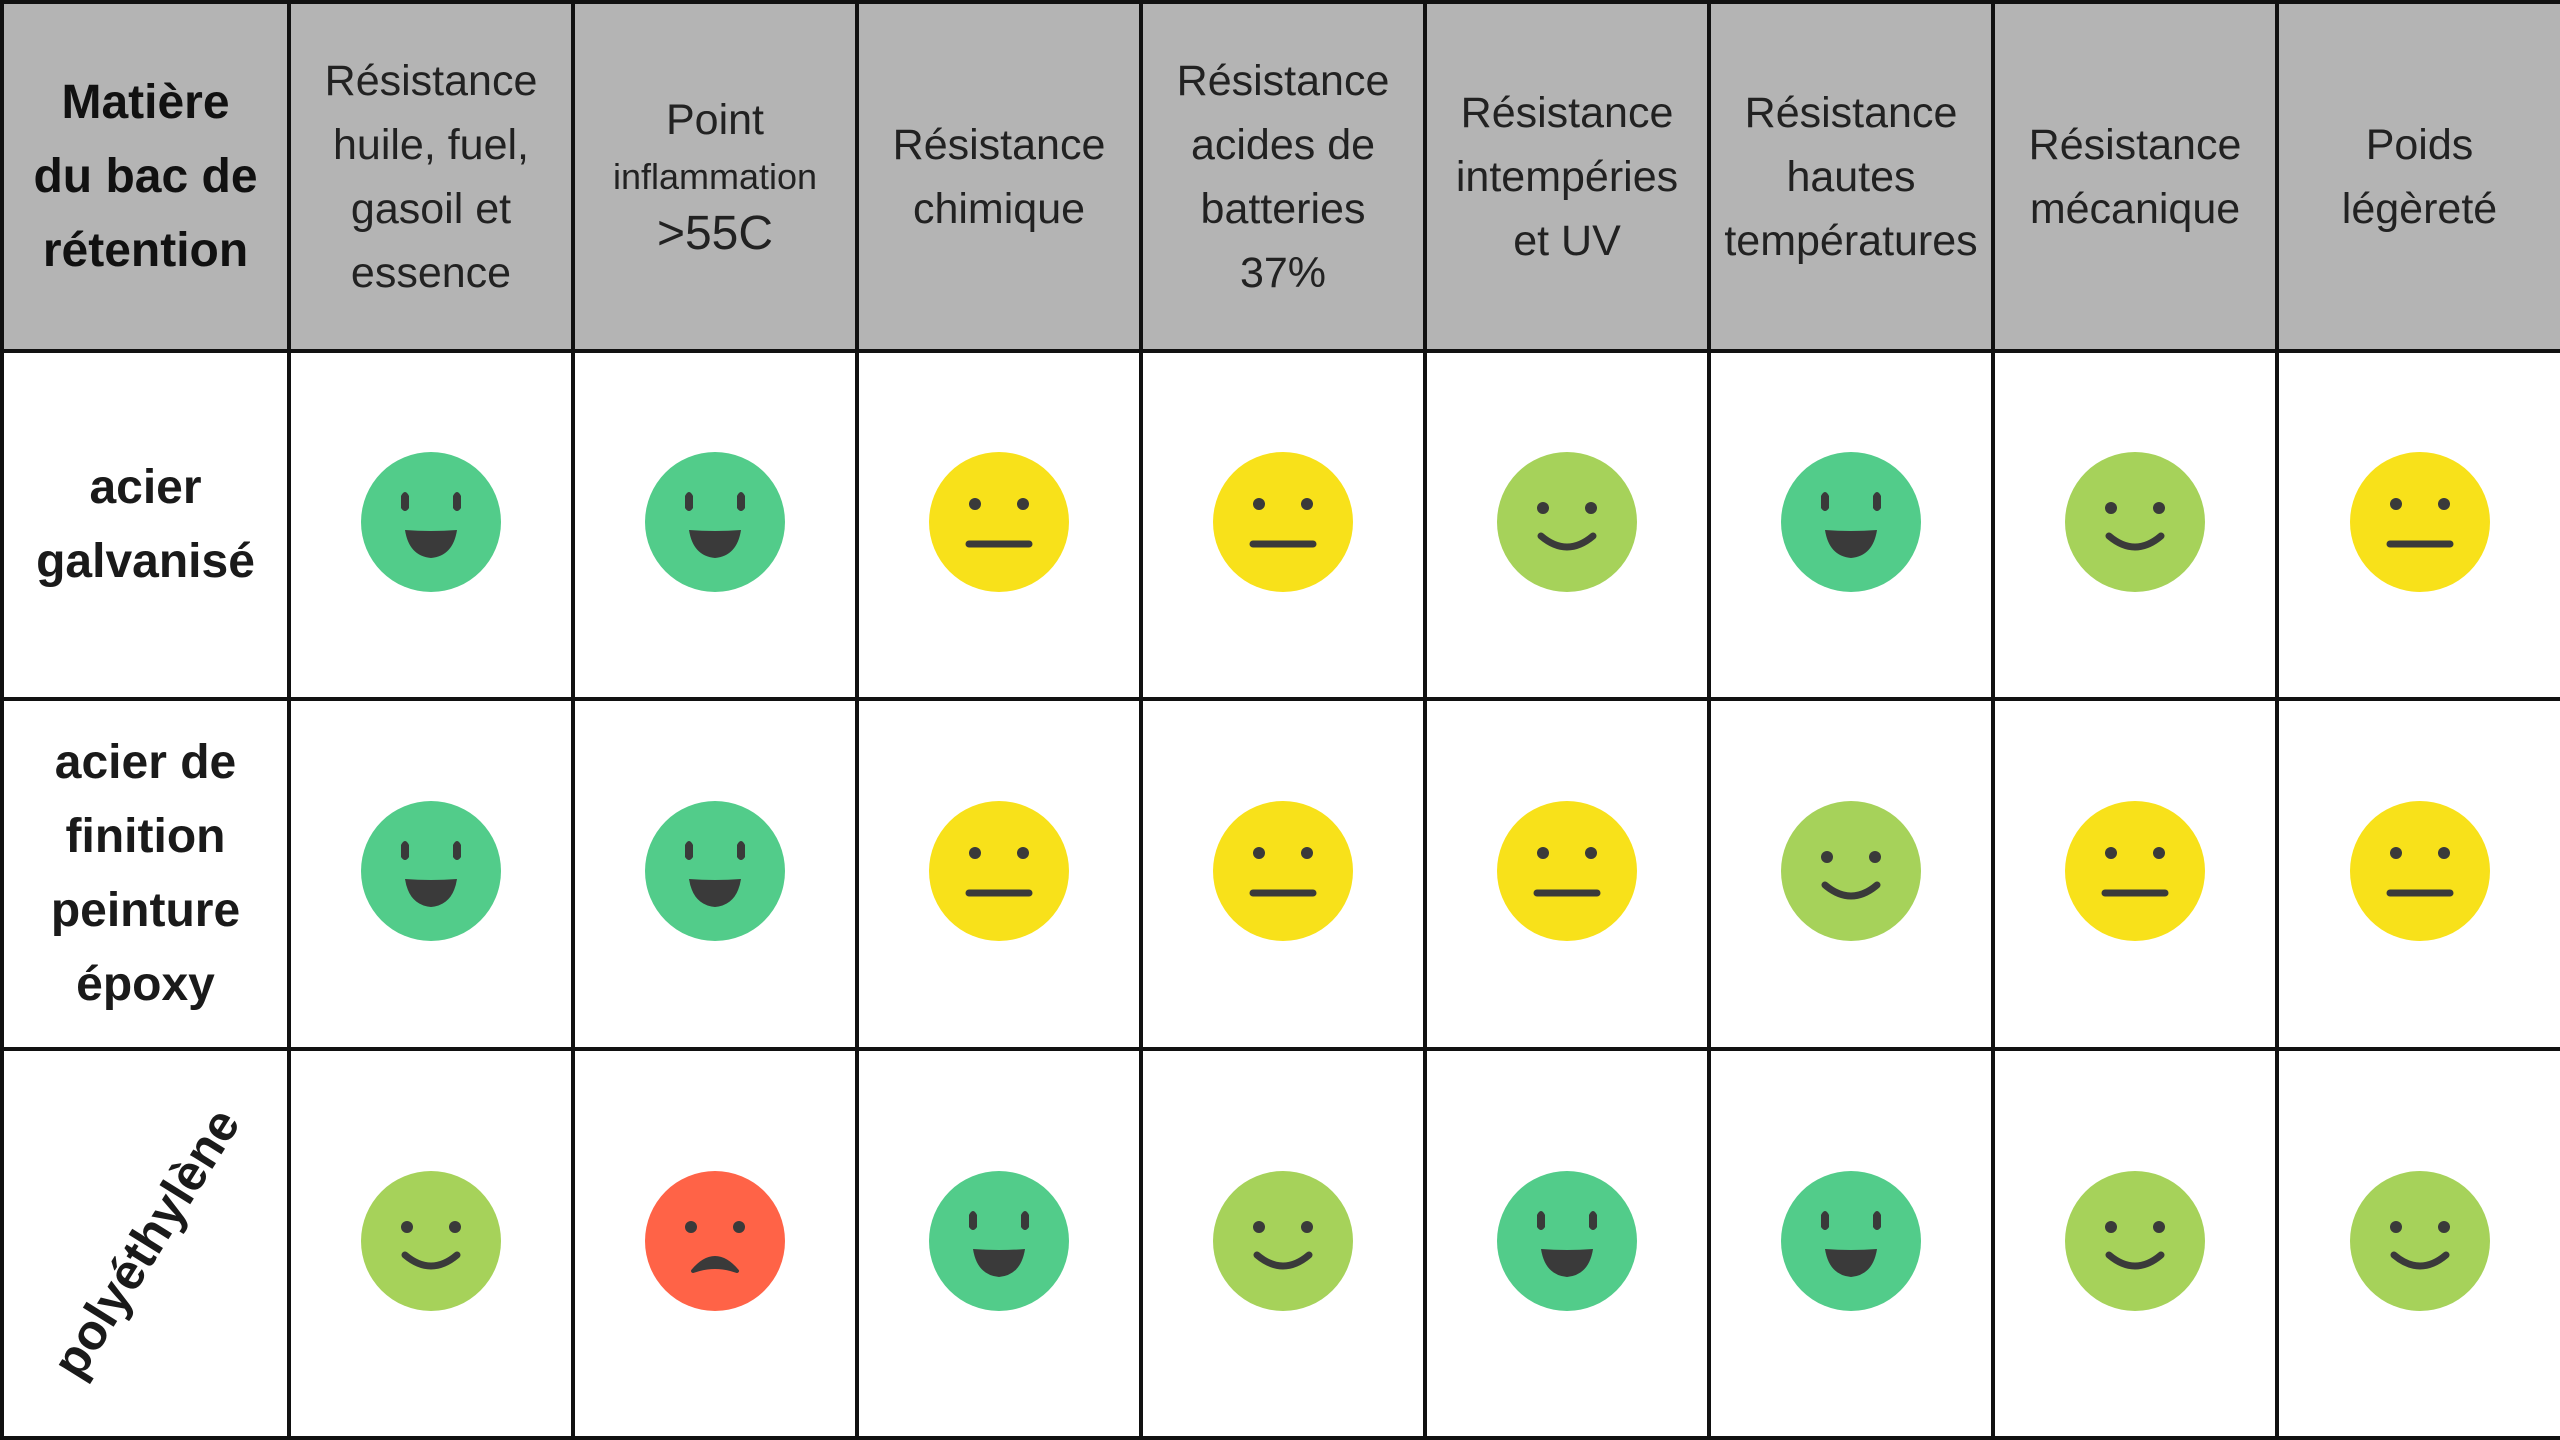 The width and height of the screenshot is (2560, 1440). What do you see at coordinates (715, 1240) in the screenshot?
I see `sad-face-icon` at bounding box center [715, 1240].